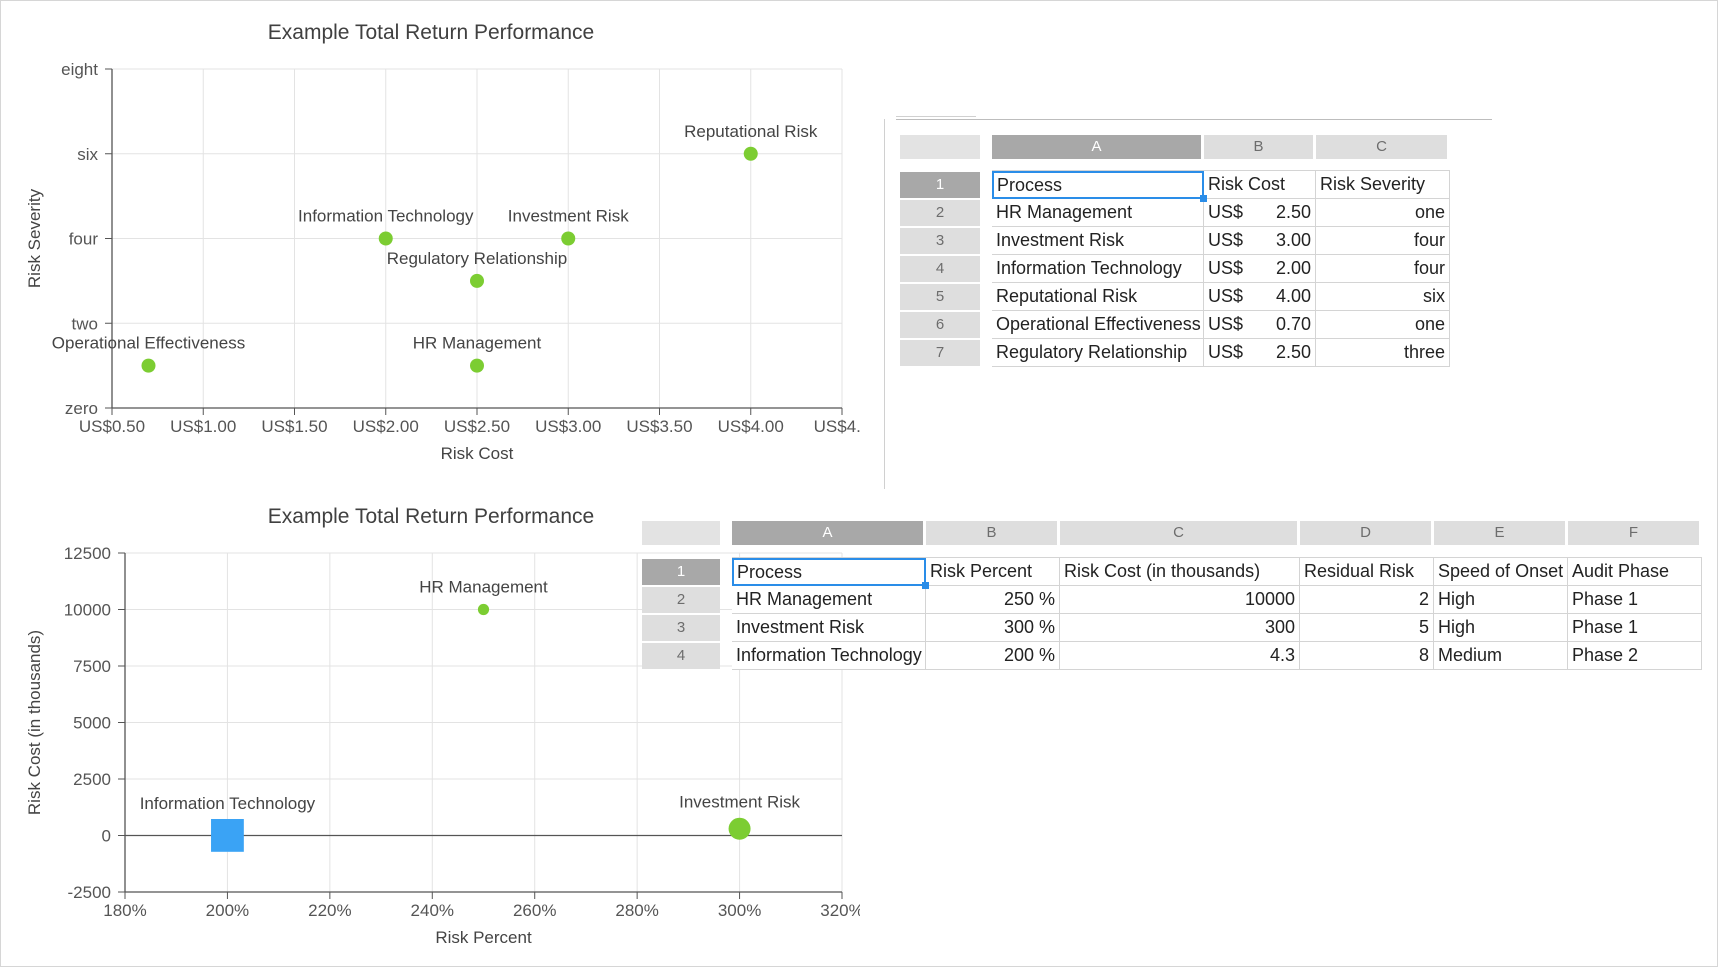 This screenshot has height=969, width=1720. I want to click on table-cell: Operational Effectiveness, so click(1098, 325).